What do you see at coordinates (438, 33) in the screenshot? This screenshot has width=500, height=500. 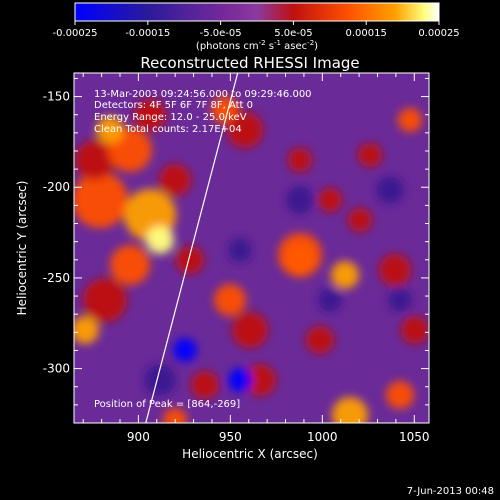 I see `colorbar-tick-label: 0.00025` at bounding box center [438, 33].